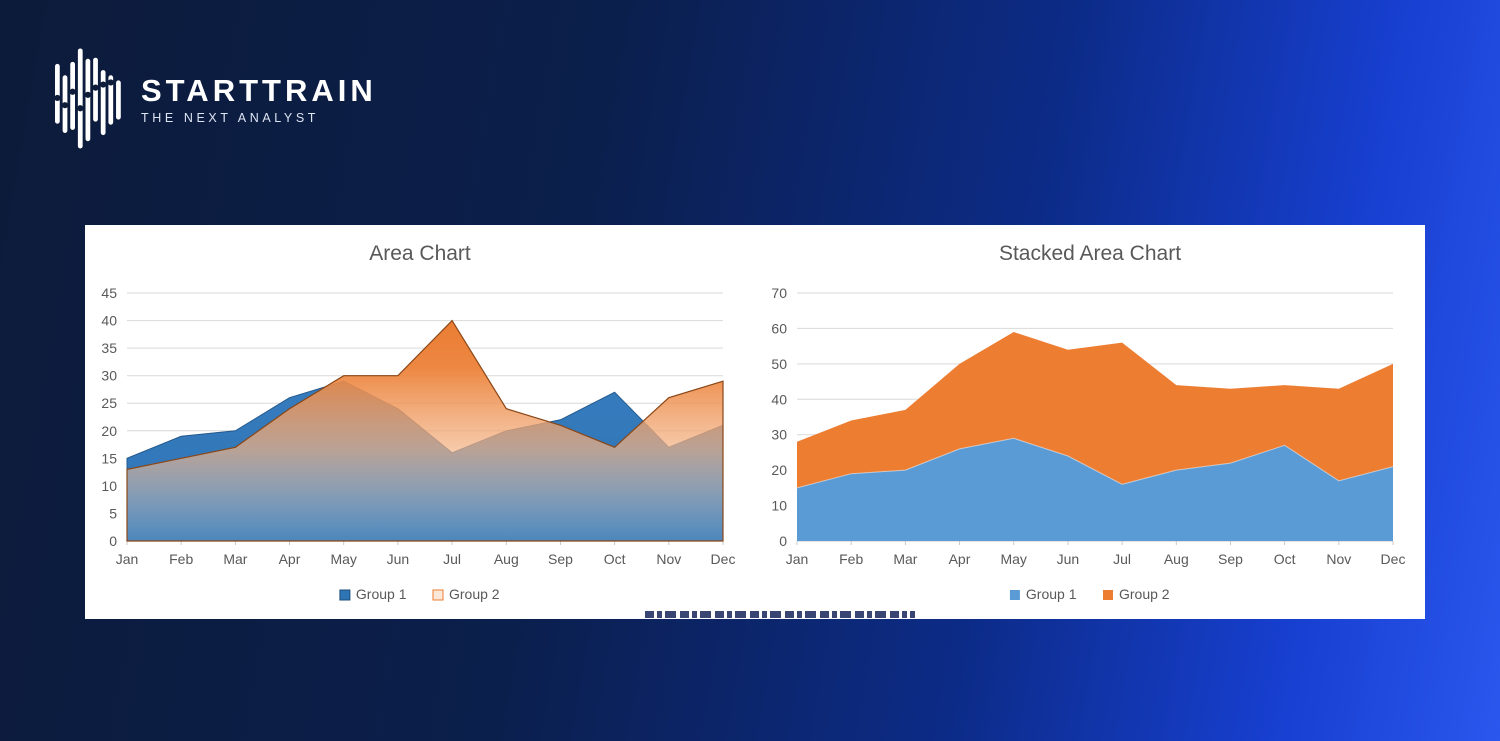  I want to click on svg-text: 25, so click(109, 403).